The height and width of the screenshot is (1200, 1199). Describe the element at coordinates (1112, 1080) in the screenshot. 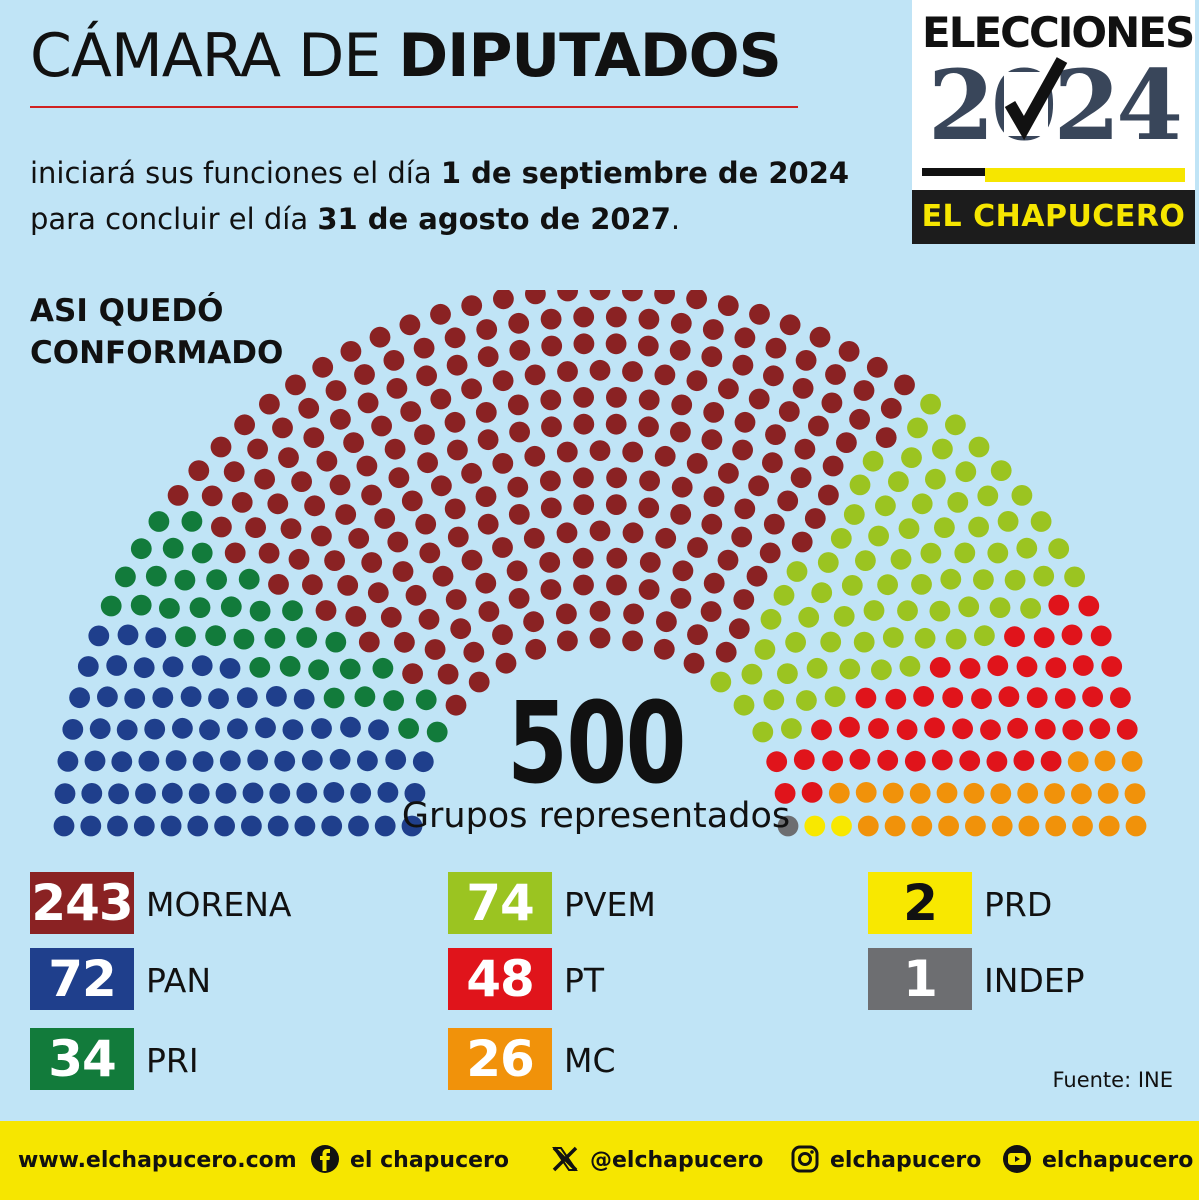

I see `source-note: Fuente: INE` at that location.